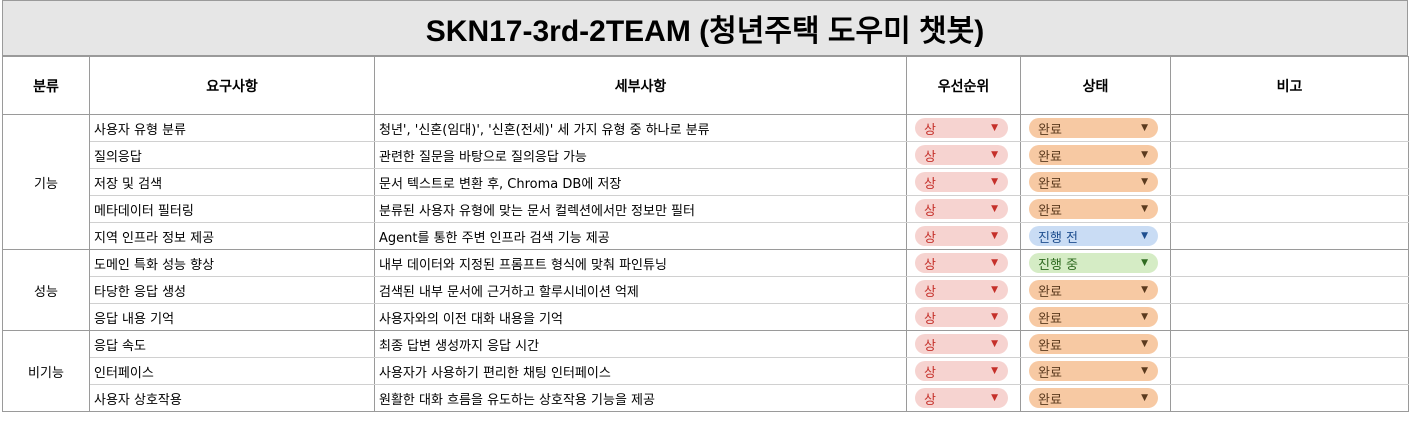 Image resolution: width=1410 pixels, height=426 pixels. I want to click on requirement-cell: 지역 인프라 정보 제공, so click(232, 236).